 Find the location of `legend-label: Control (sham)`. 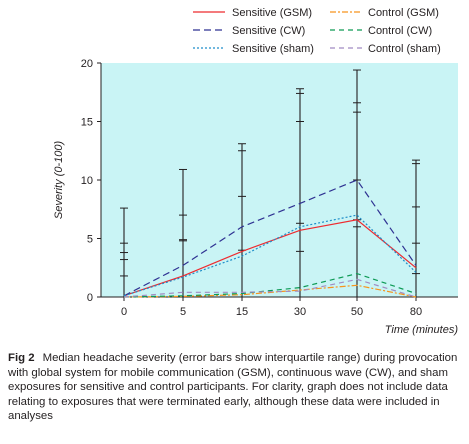

legend-label: Control (sham) is located at coordinates (404, 49).